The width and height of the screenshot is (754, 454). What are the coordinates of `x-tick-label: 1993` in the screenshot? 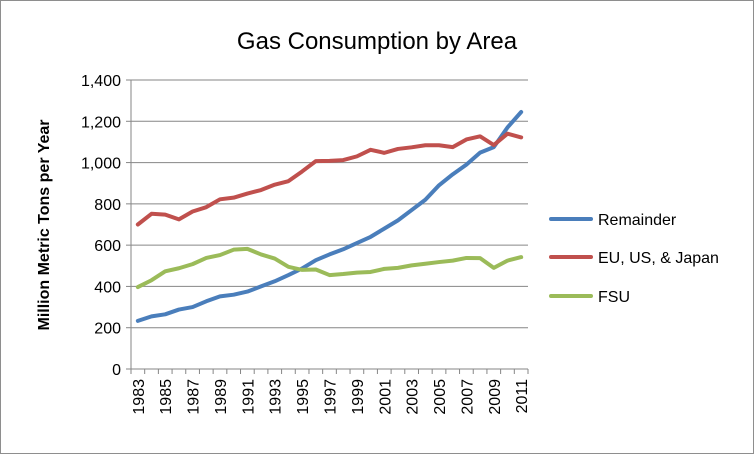 It's located at (276, 397).